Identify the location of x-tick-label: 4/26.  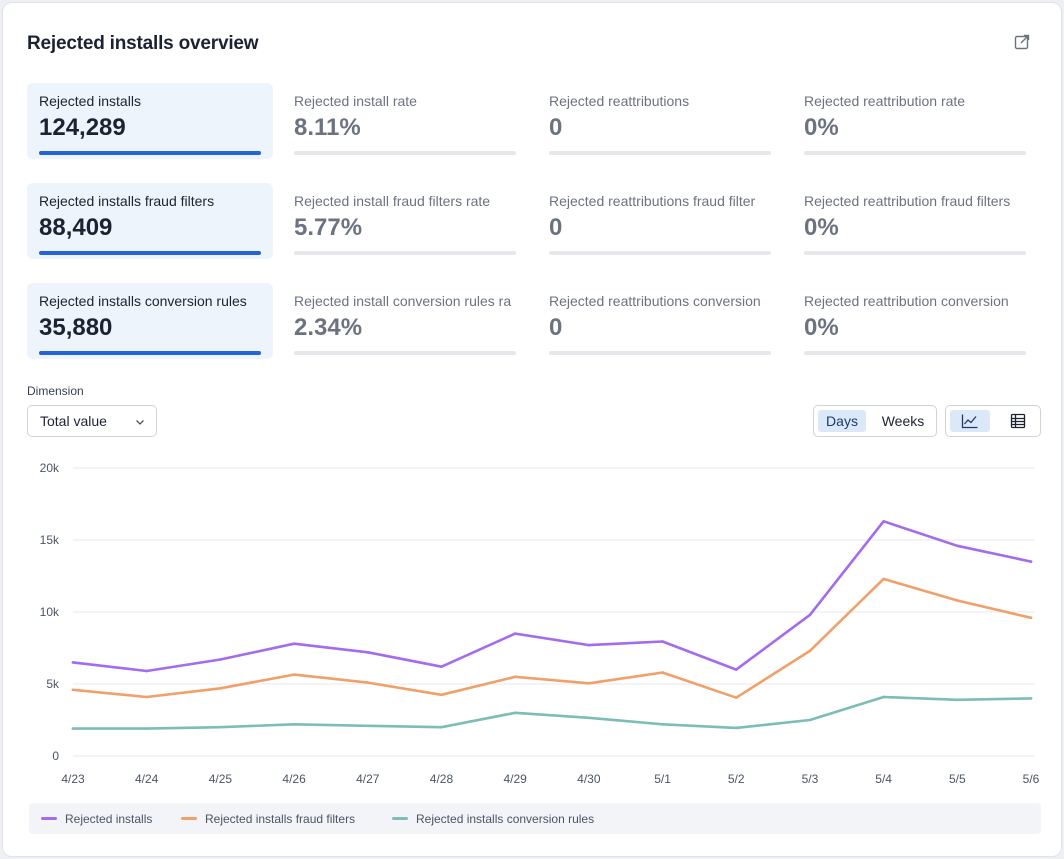
(294, 779).